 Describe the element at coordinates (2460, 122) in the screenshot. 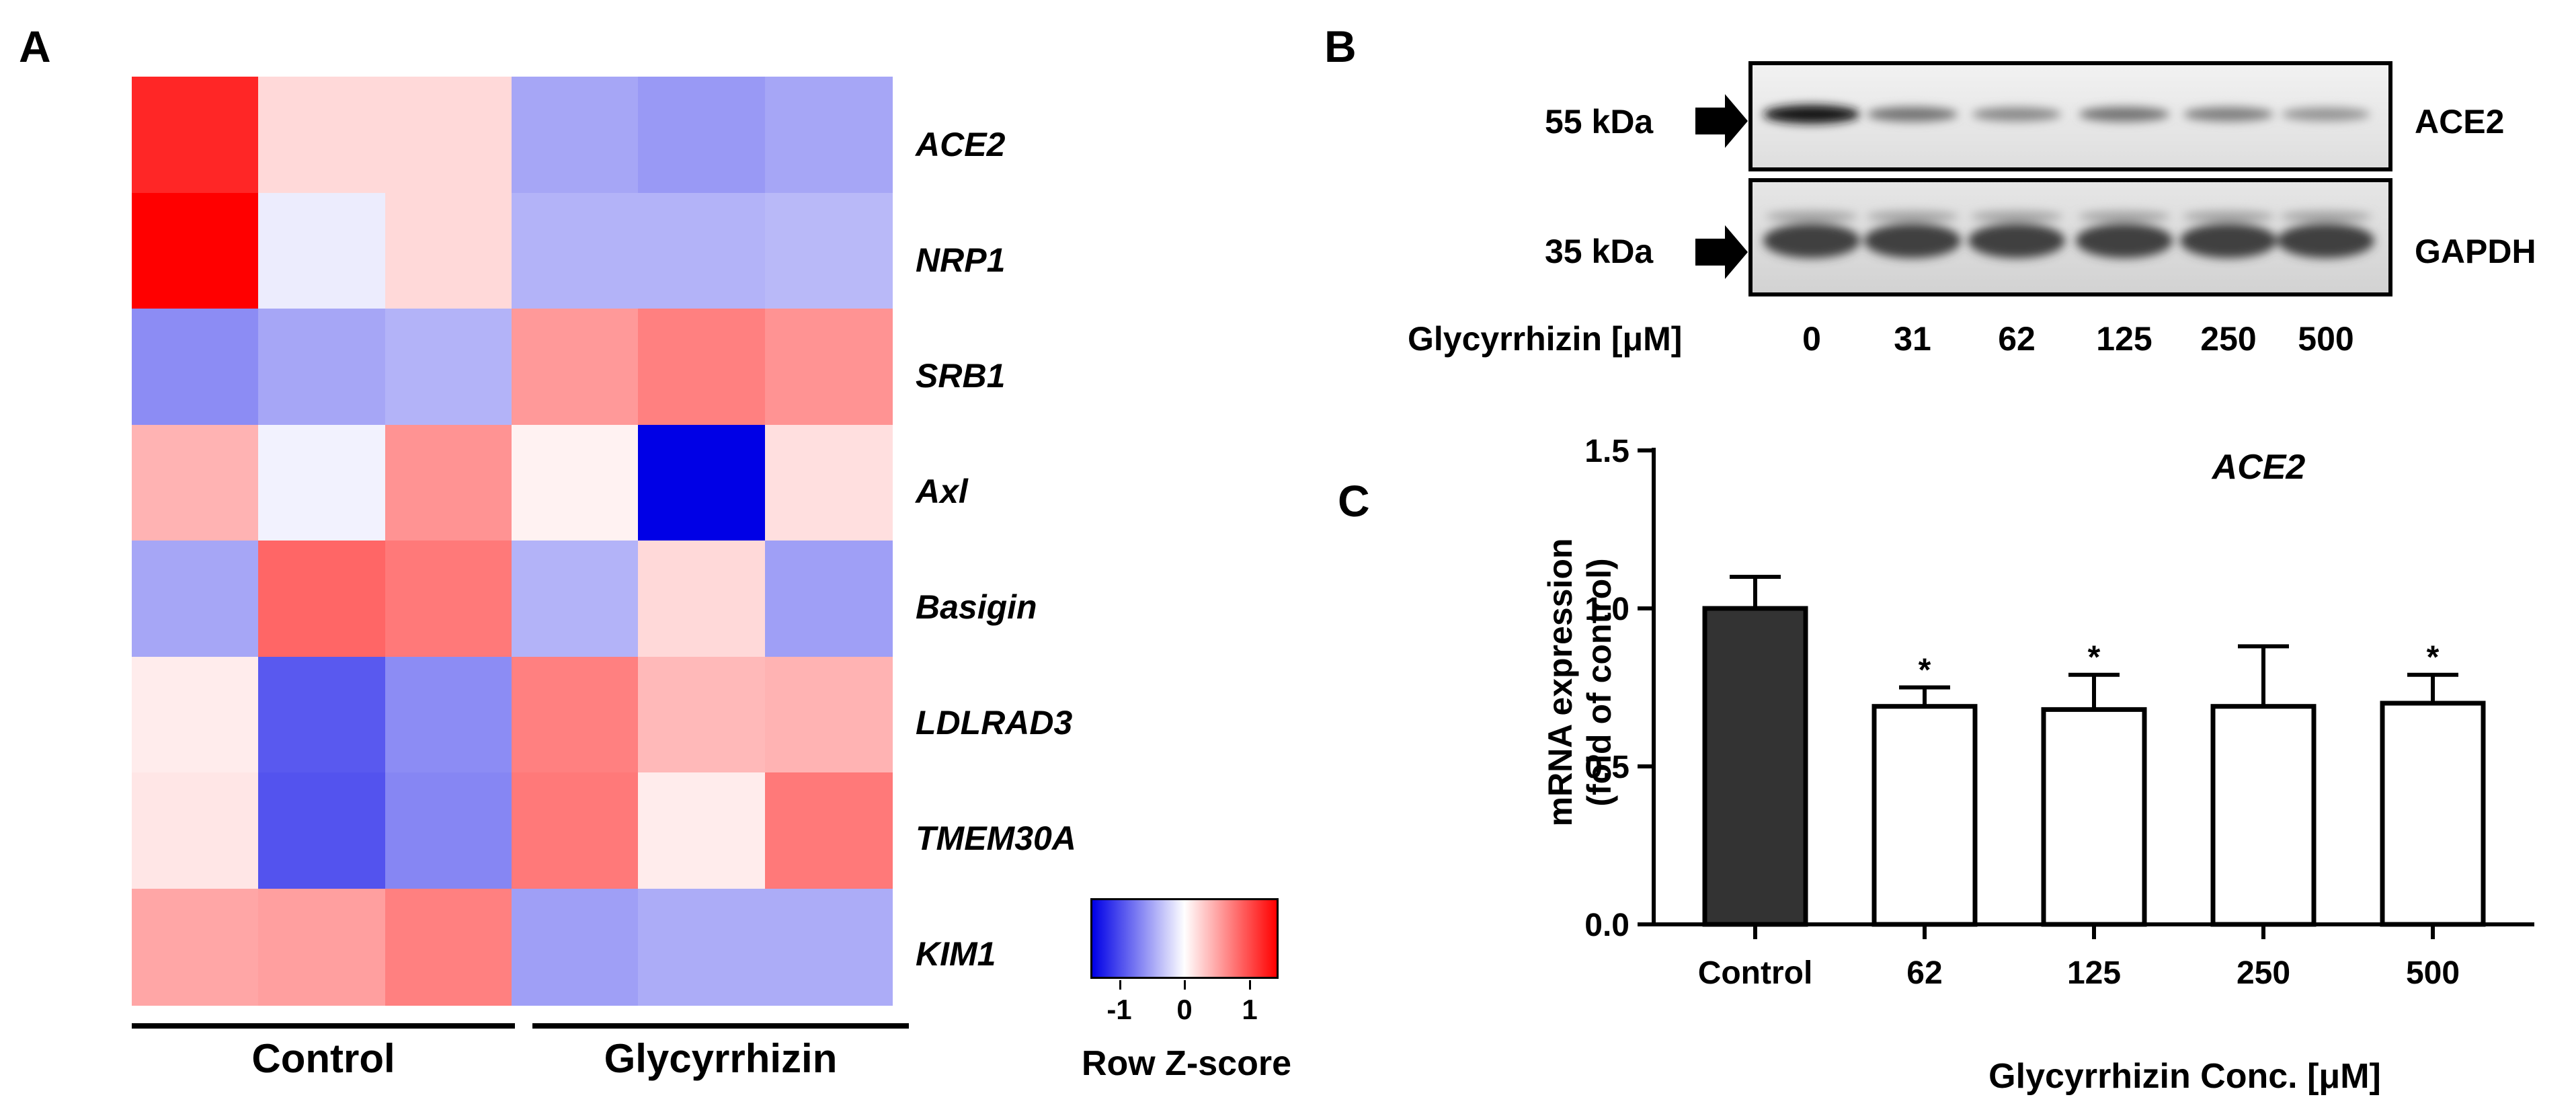

I see `protein-label-ace2: ACE2` at that location.